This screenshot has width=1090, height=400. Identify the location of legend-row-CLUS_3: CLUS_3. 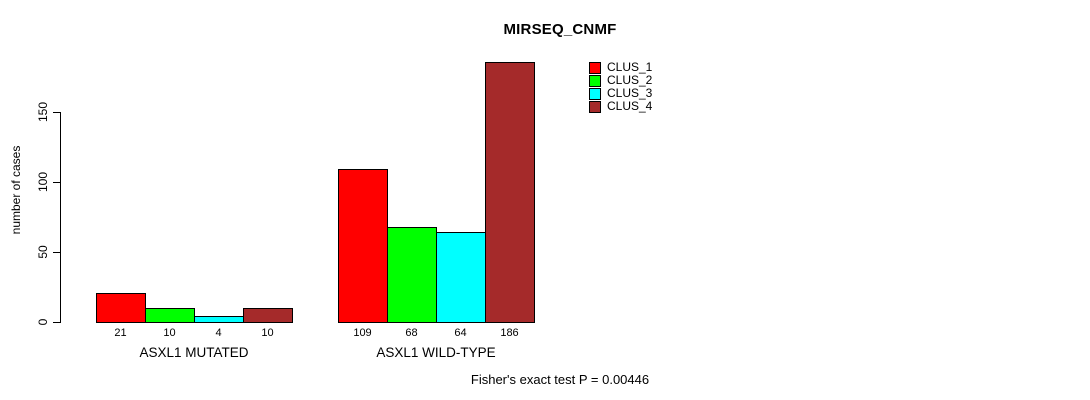
(620, 93).